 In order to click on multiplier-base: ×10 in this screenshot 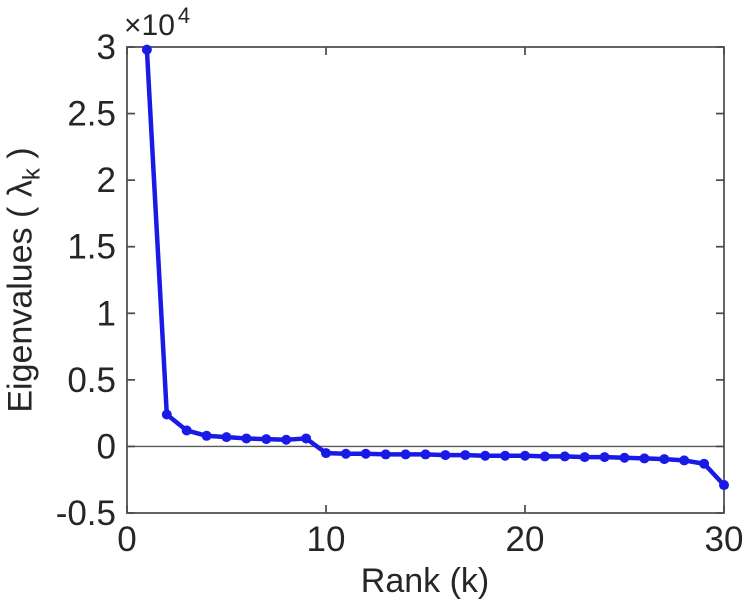, I will do `click(149, 25)`.